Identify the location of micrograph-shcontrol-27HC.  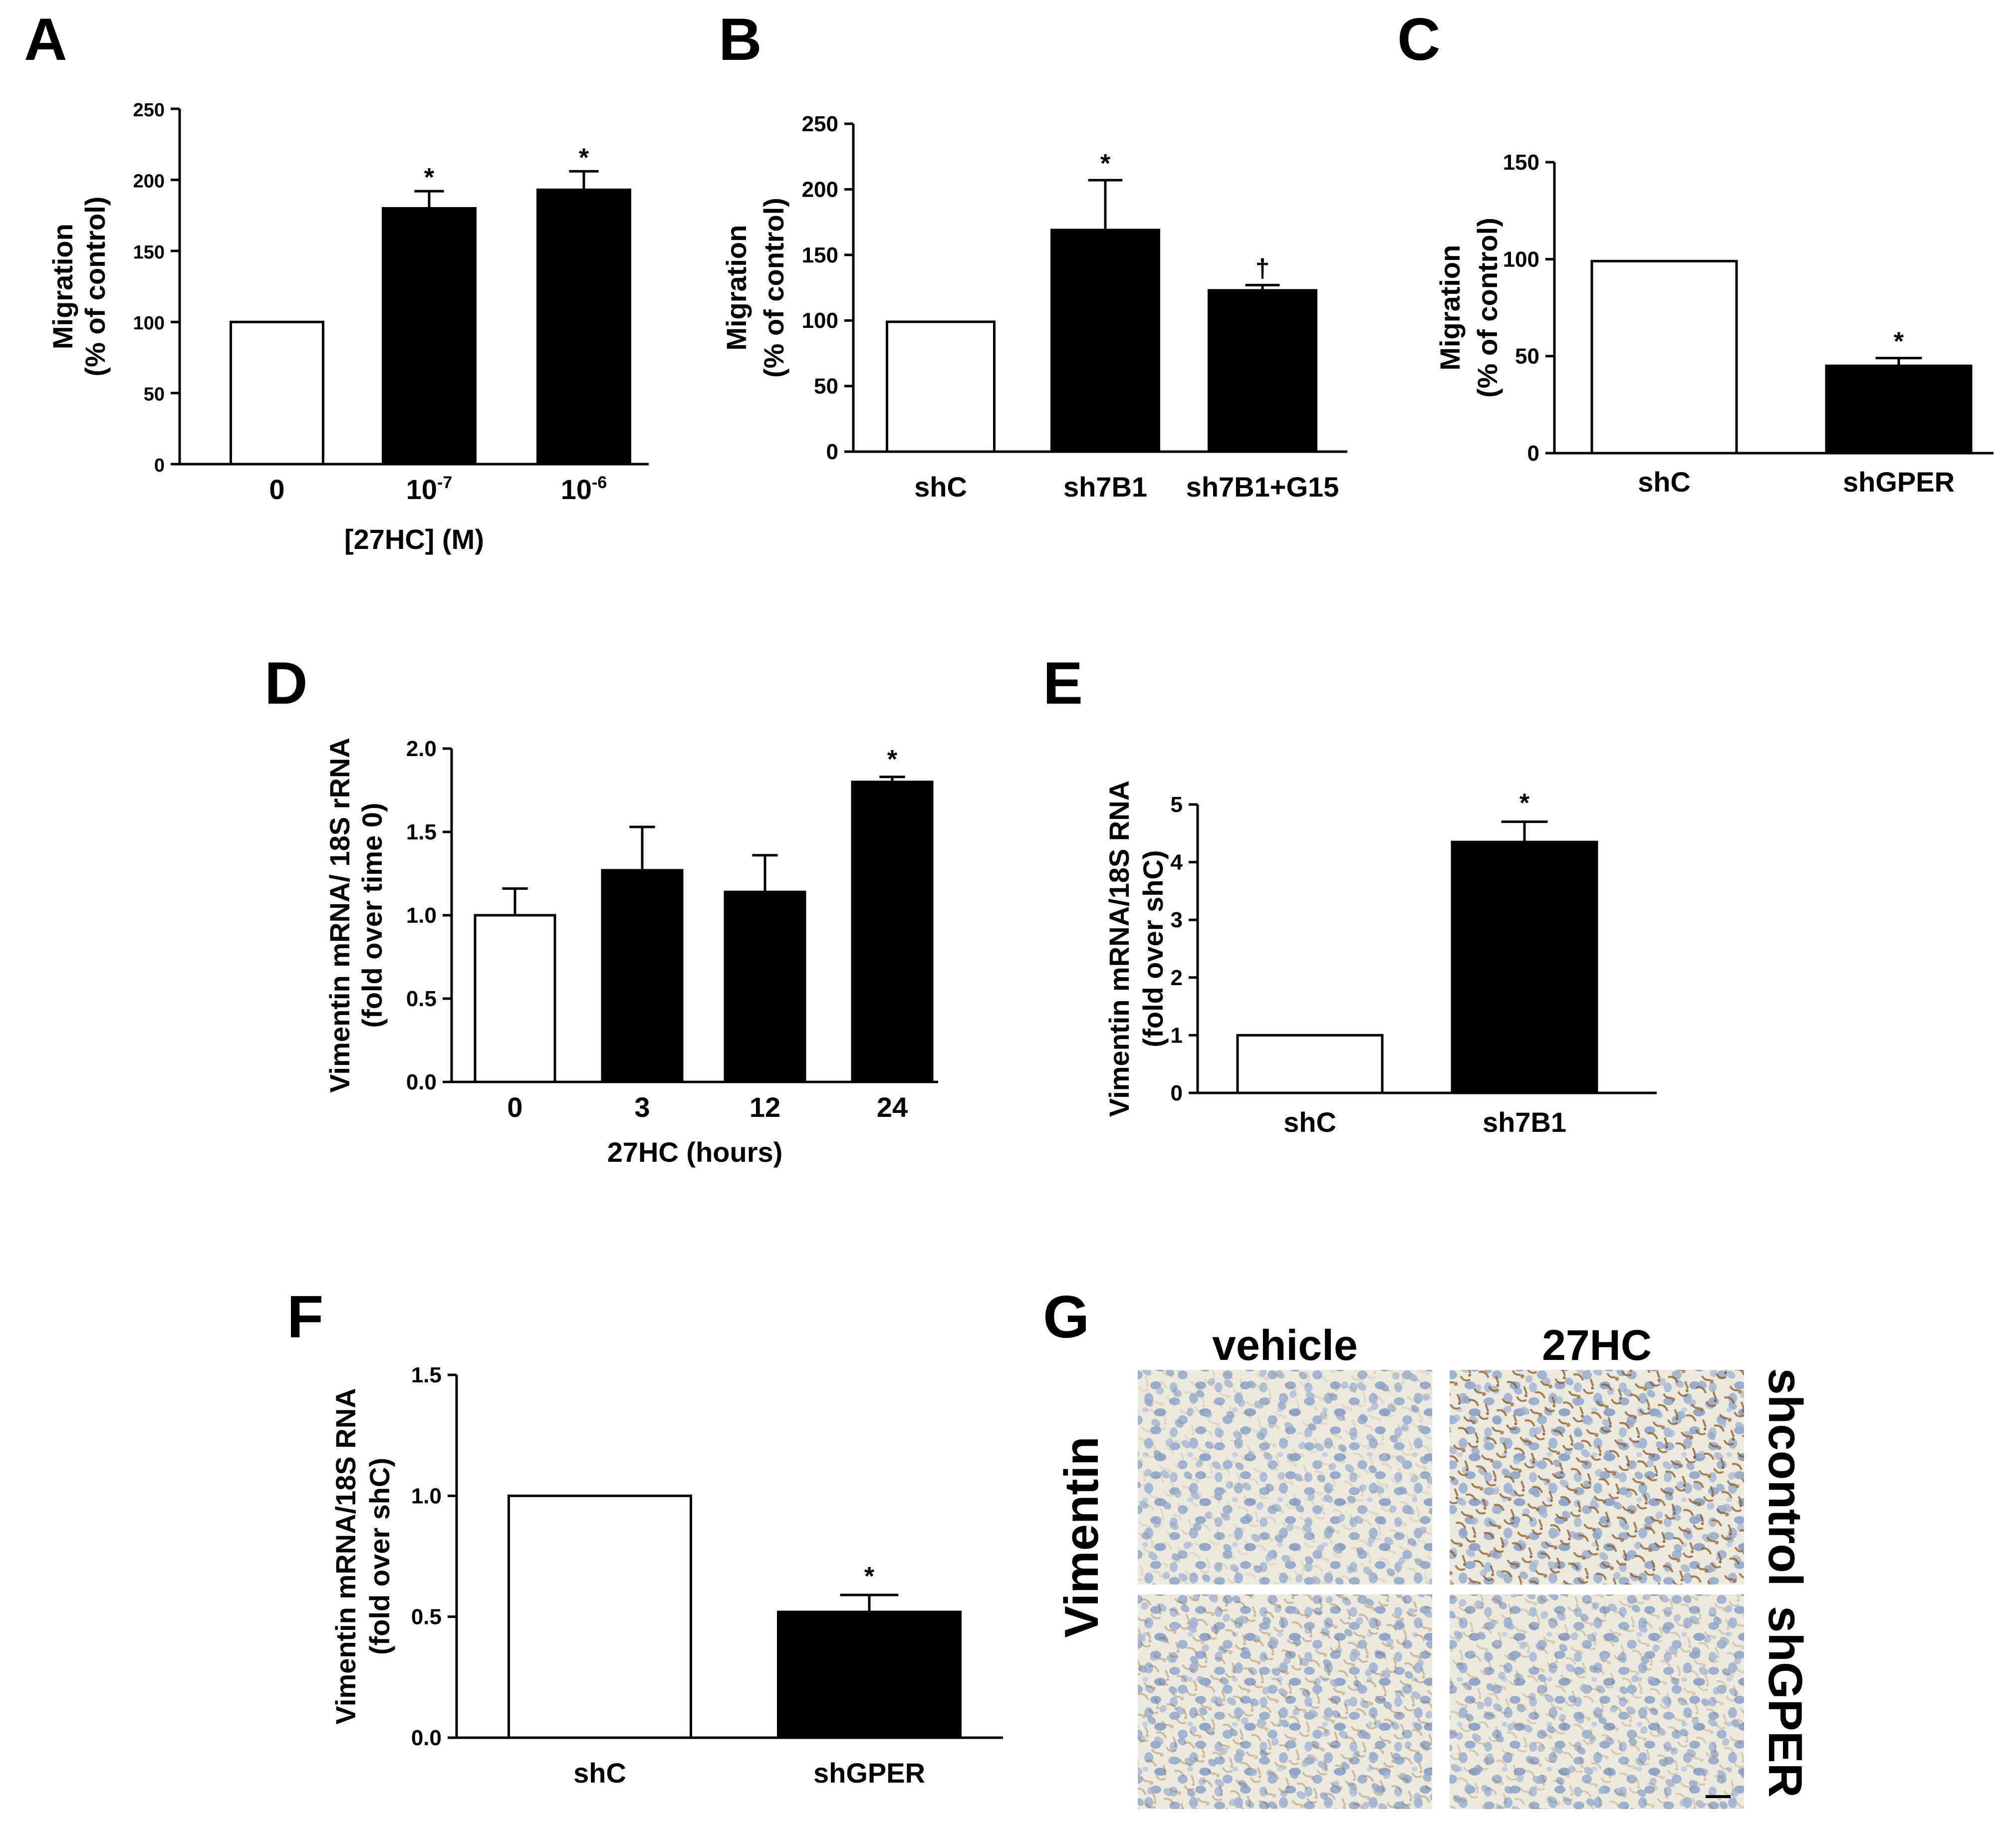
(1597, 1477).